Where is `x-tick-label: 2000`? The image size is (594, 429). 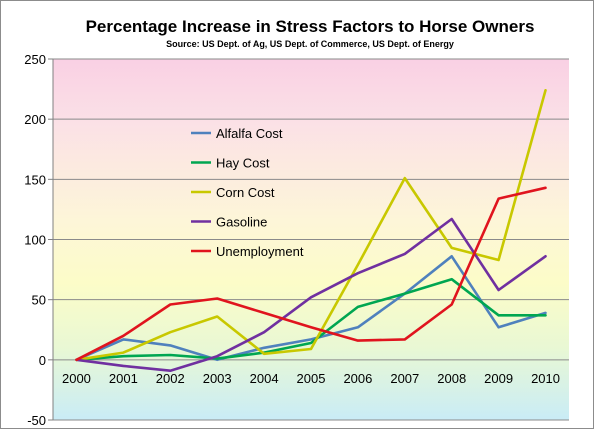
x-tick-label: 2000 is located at coordinates (76, 378).